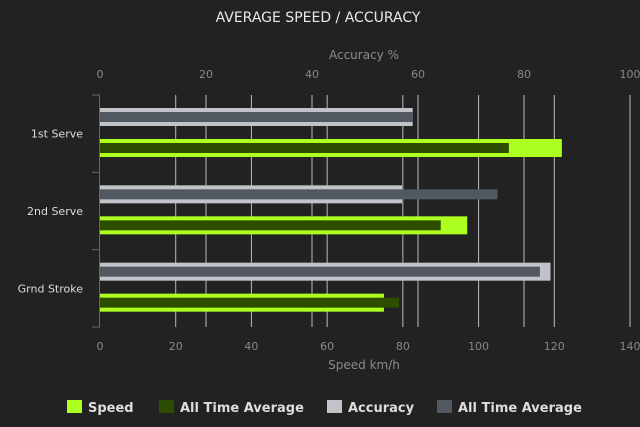 Image resolution: width=640 pixels, height=427 pixels. What do you see at coordinates (478, 346) in the screenshot?
I see `bottom-tick-label: 100` at bounding box center [478, 346].